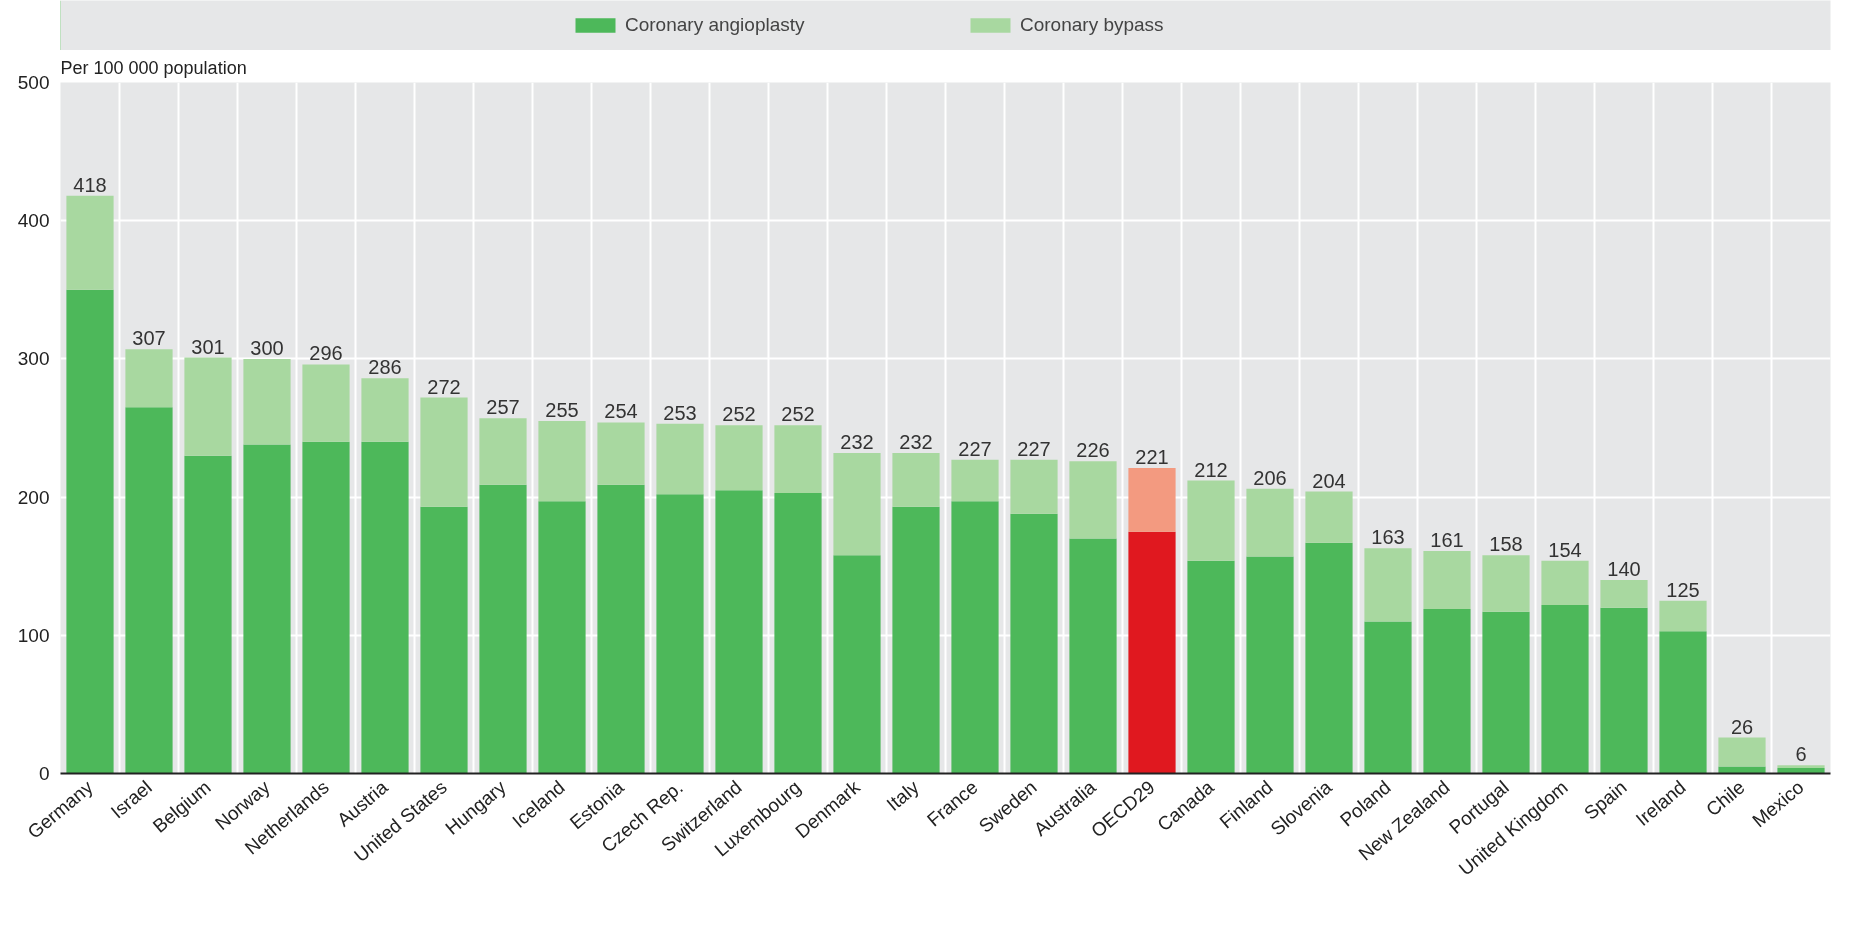  I want to click on total-label: 6, so click(1801, 754).